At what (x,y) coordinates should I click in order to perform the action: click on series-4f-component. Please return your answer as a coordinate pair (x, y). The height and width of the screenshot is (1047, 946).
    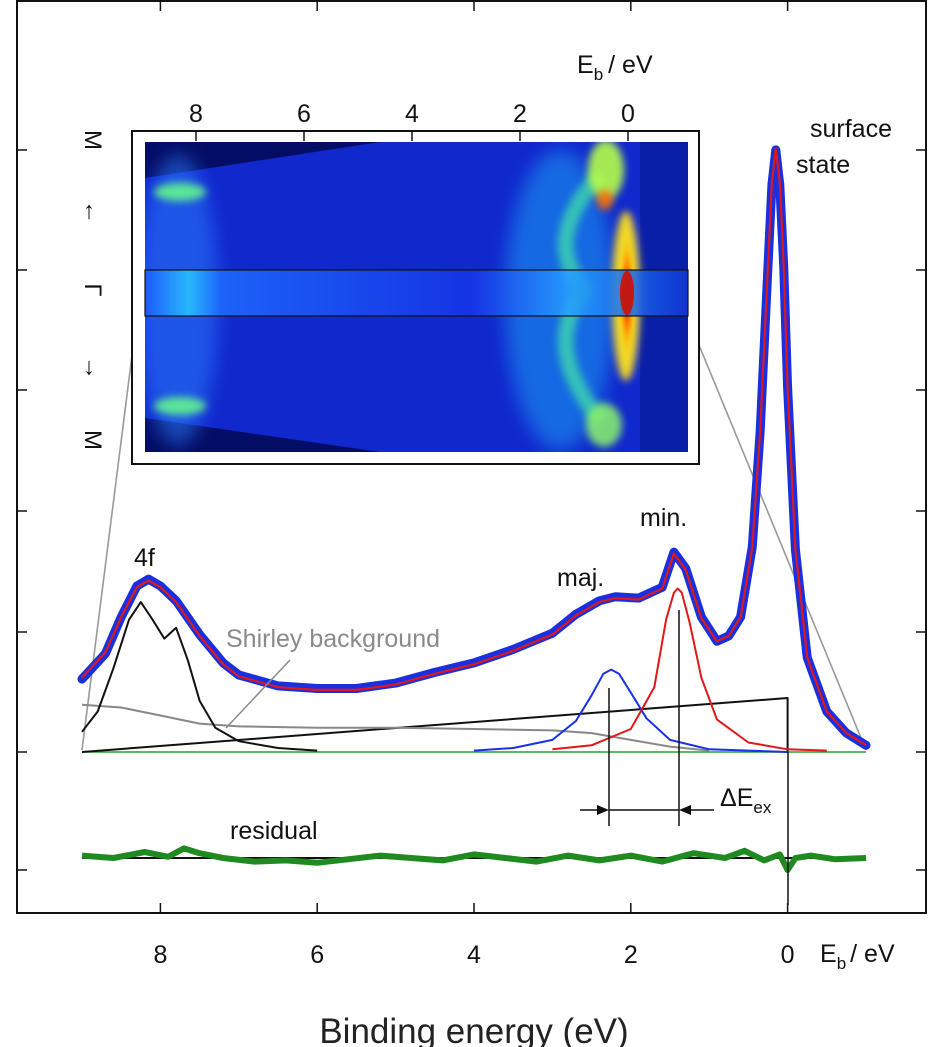
    Looking at the image, I should click on (199, 676).